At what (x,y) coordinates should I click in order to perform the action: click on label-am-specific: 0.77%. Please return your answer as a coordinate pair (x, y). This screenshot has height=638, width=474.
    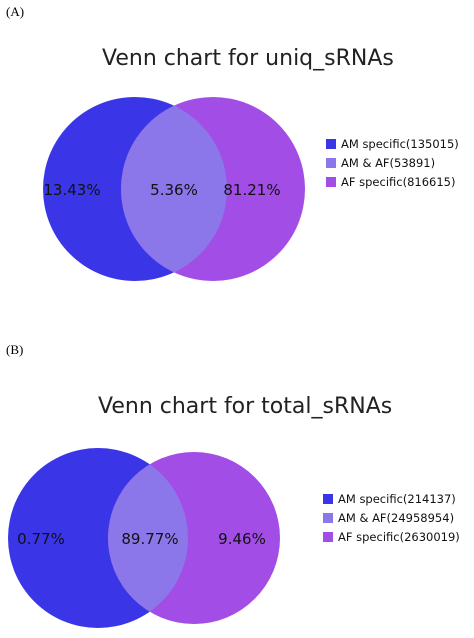
    Looking at the image, I should click on (41, 539).